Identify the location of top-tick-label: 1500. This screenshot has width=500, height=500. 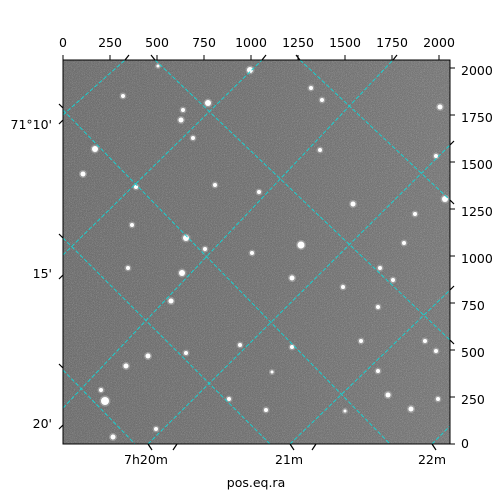
(345, 42).